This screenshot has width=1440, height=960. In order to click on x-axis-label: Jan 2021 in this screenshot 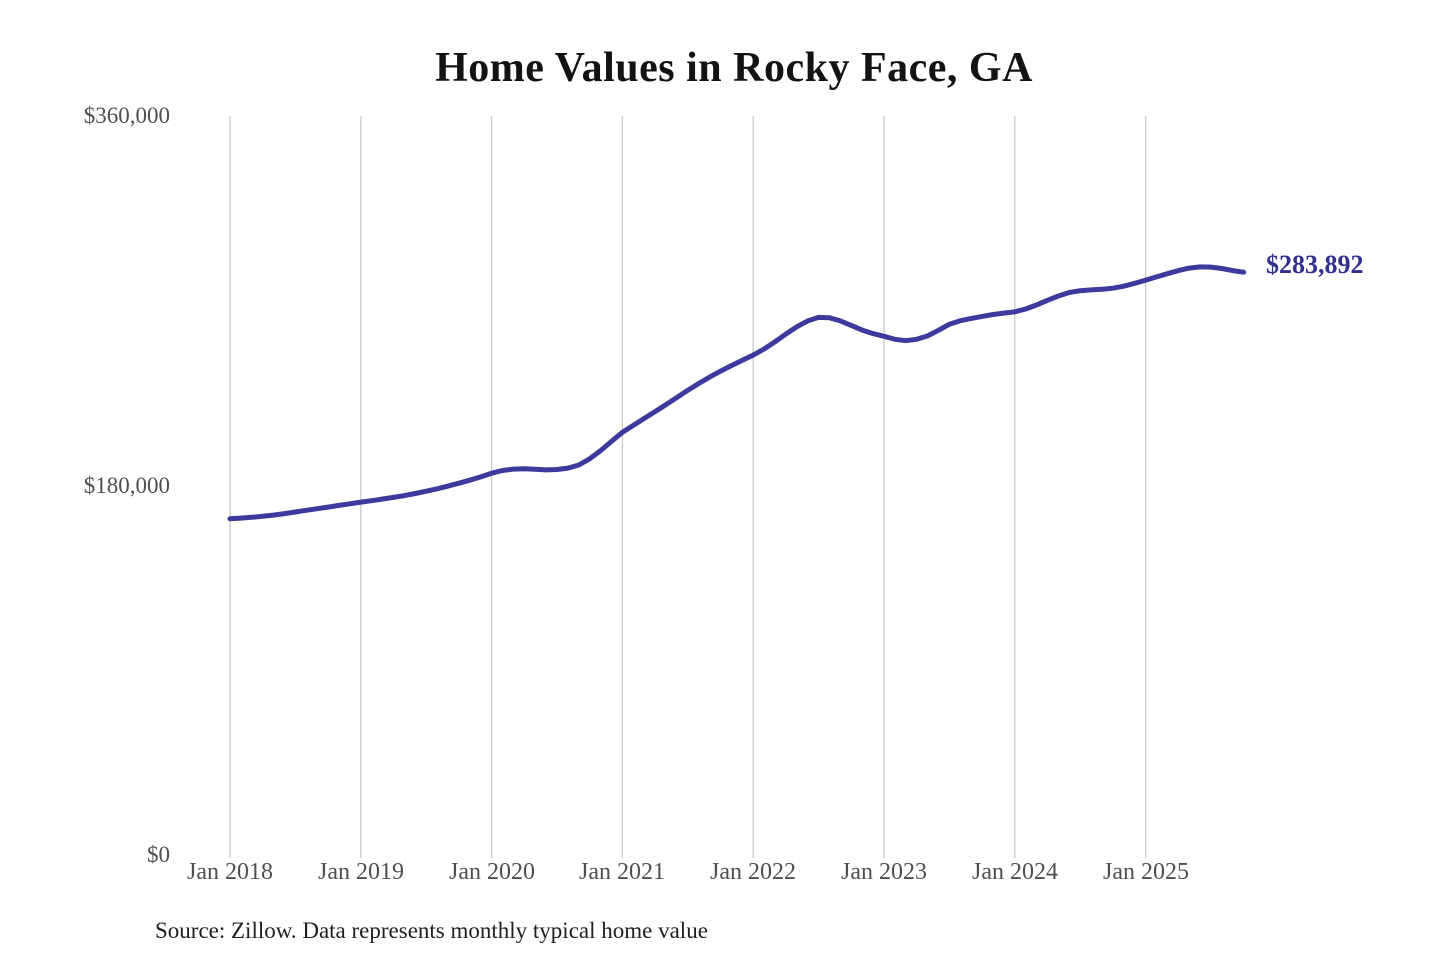, I will do `click(622, 872)`.